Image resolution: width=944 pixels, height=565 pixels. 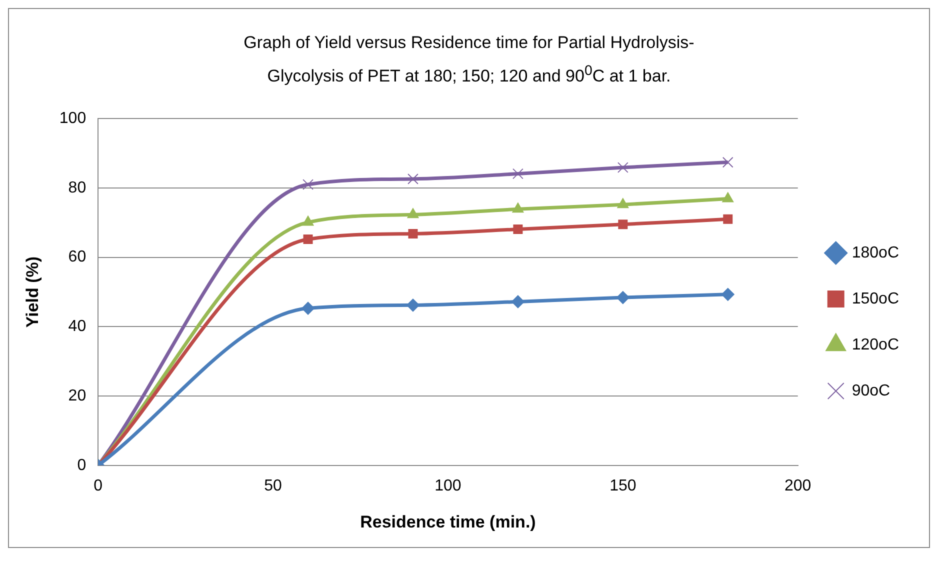 I want to click on y-tick-label: 60, so click(x=77, y=257).